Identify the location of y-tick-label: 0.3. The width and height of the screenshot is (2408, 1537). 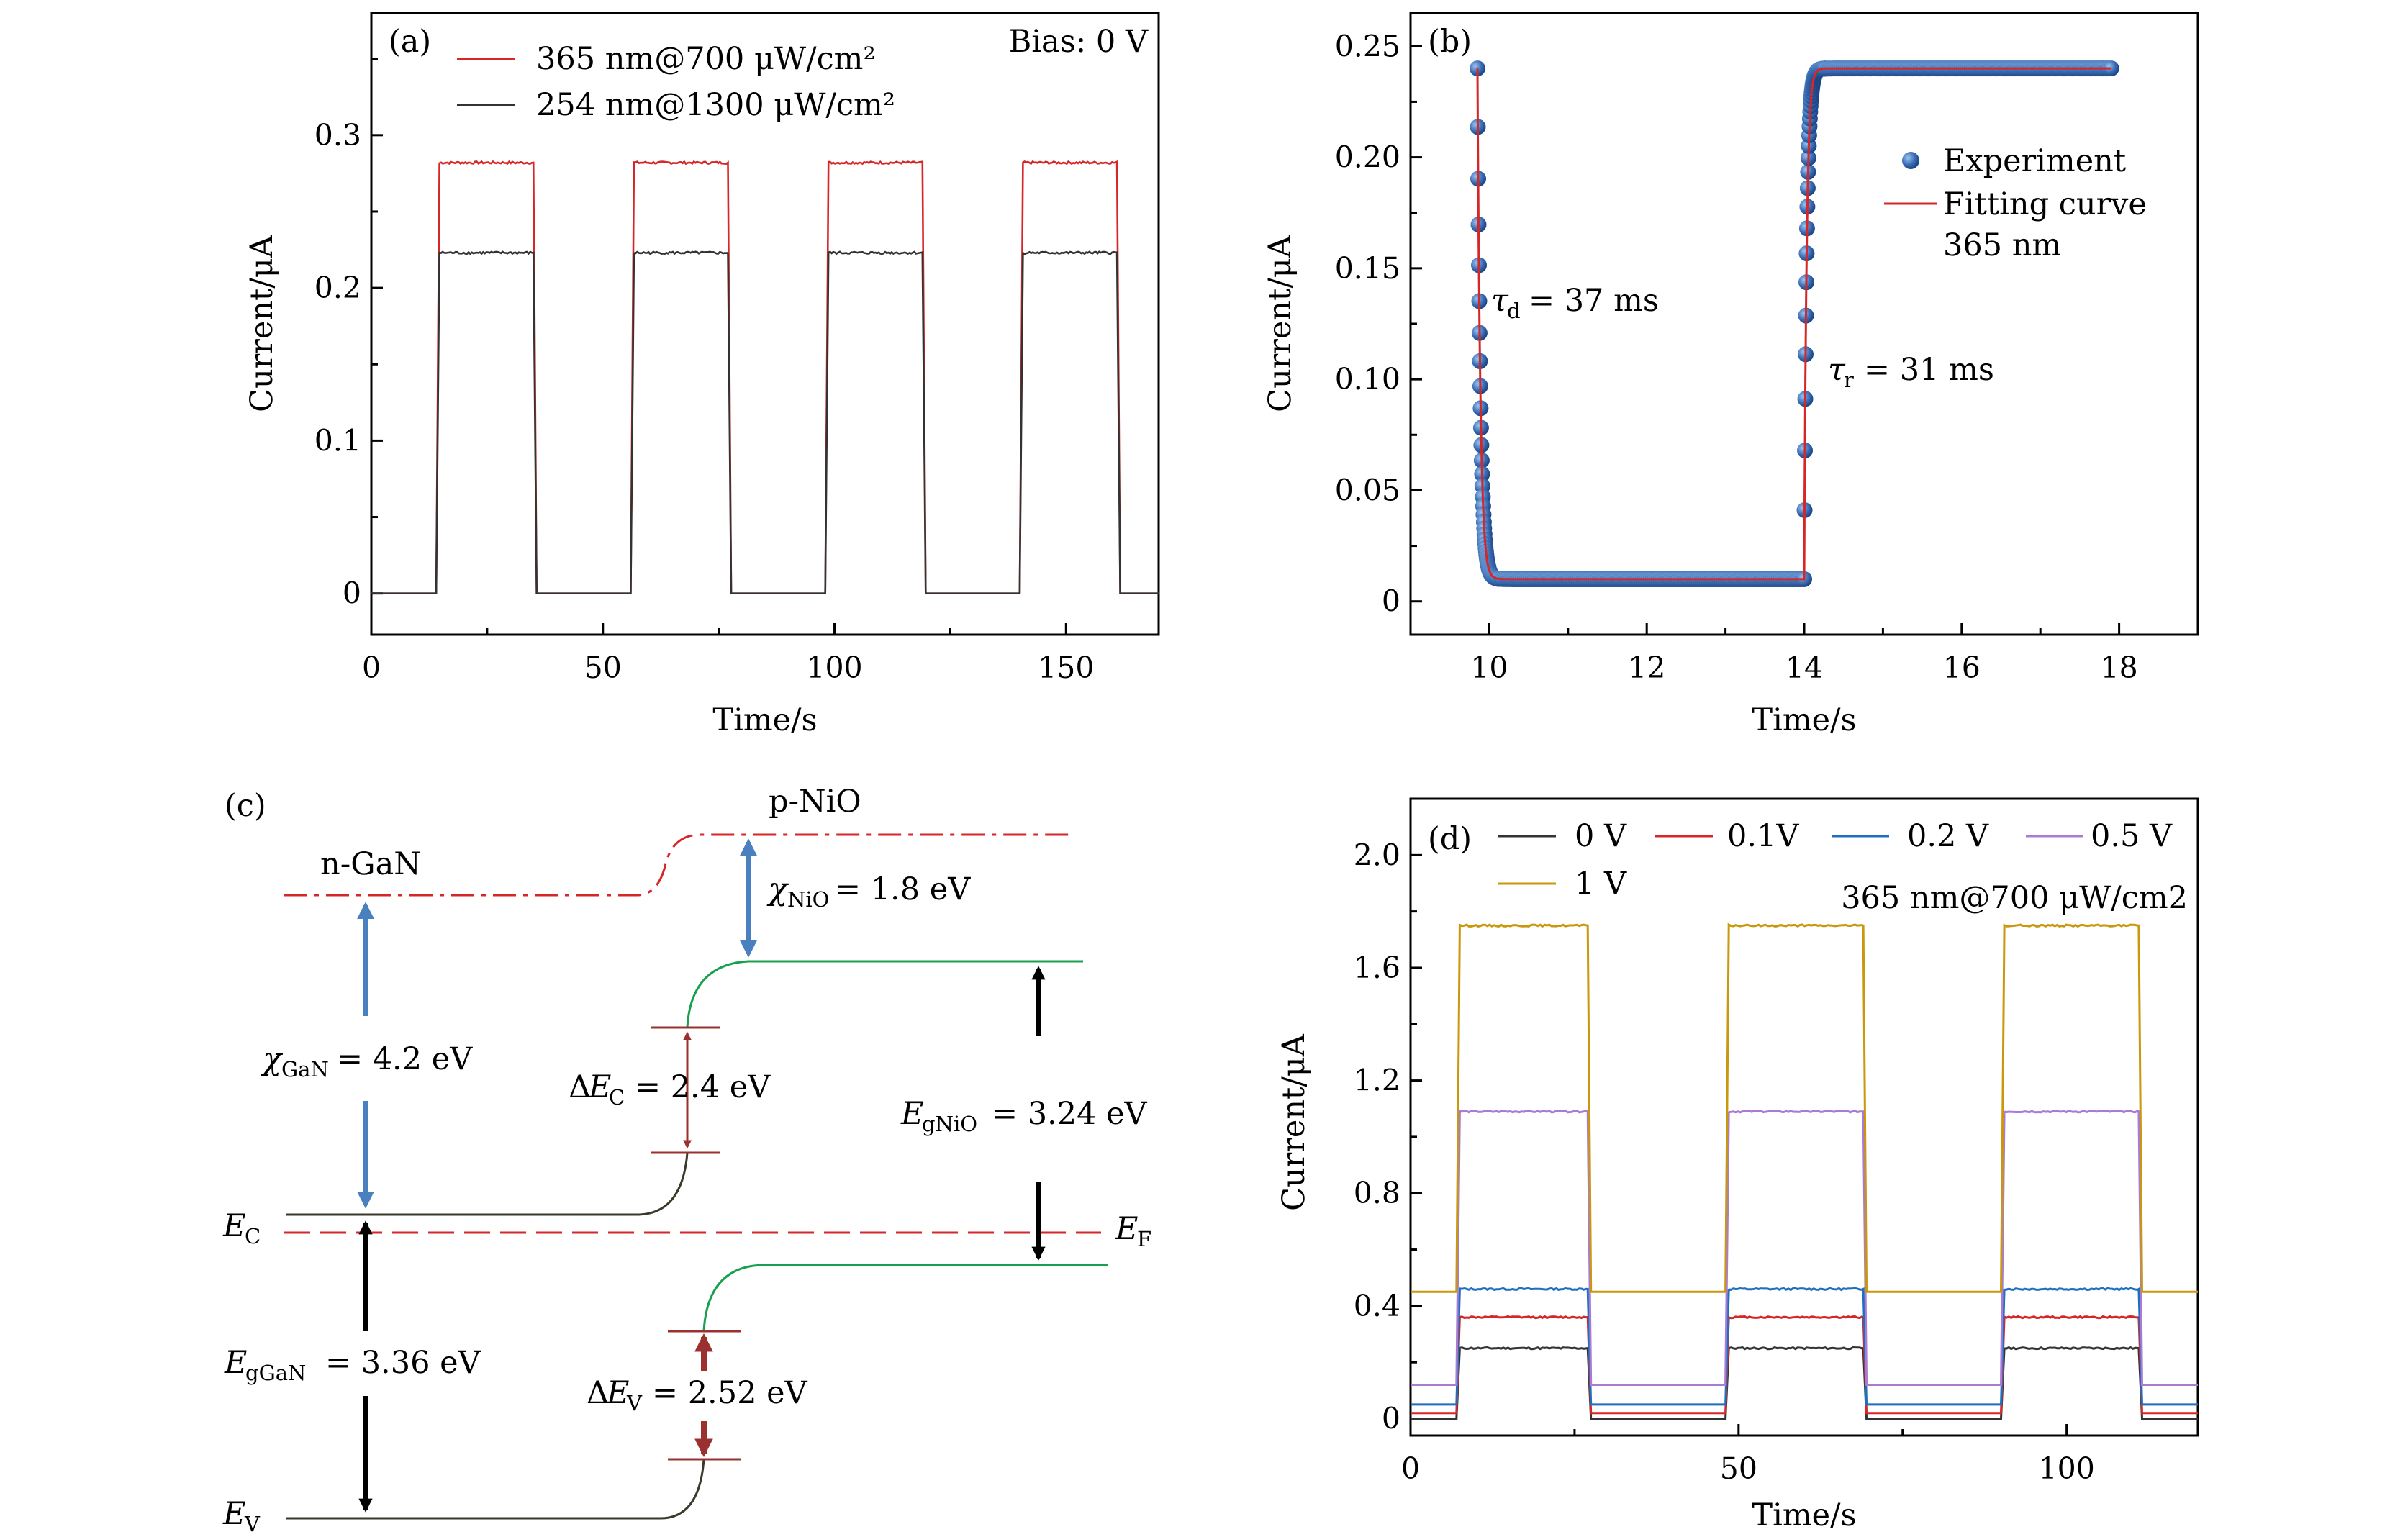
(337, 135).